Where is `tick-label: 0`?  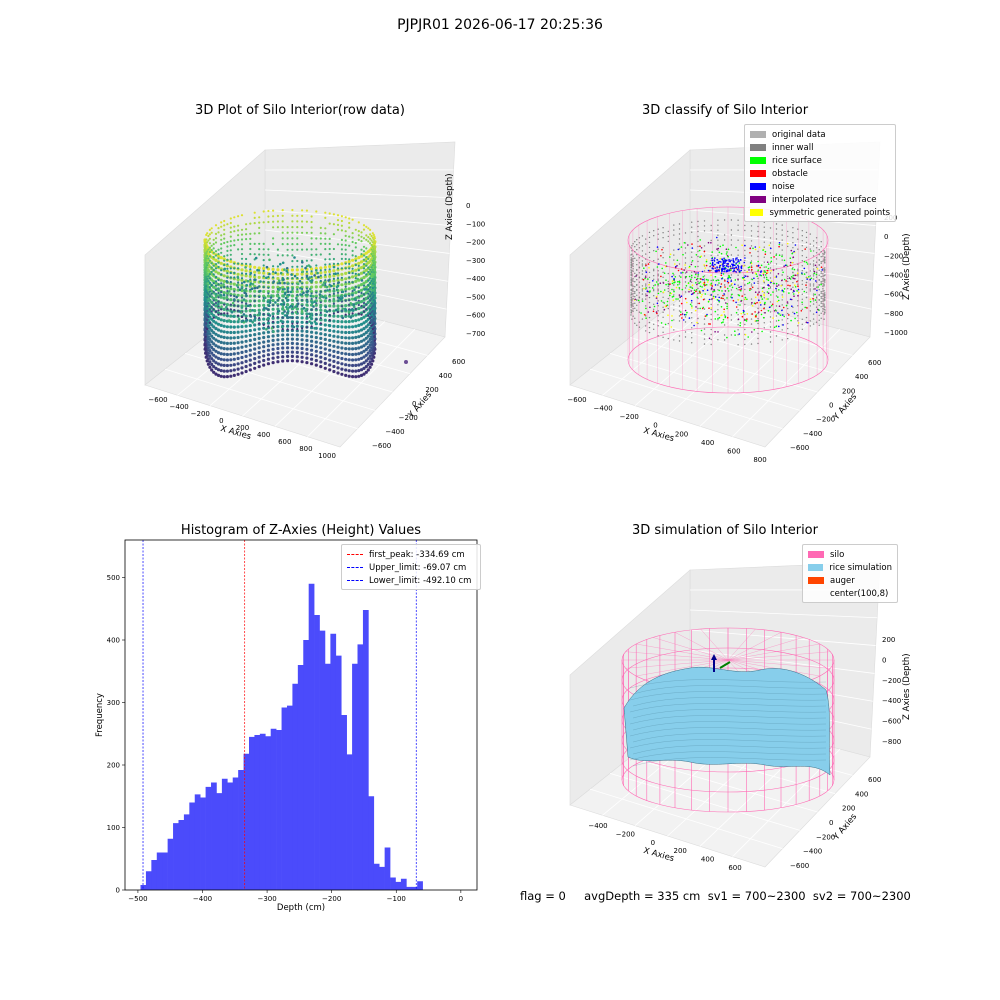
tick-label: 0 is located at coordinates (884, 660).